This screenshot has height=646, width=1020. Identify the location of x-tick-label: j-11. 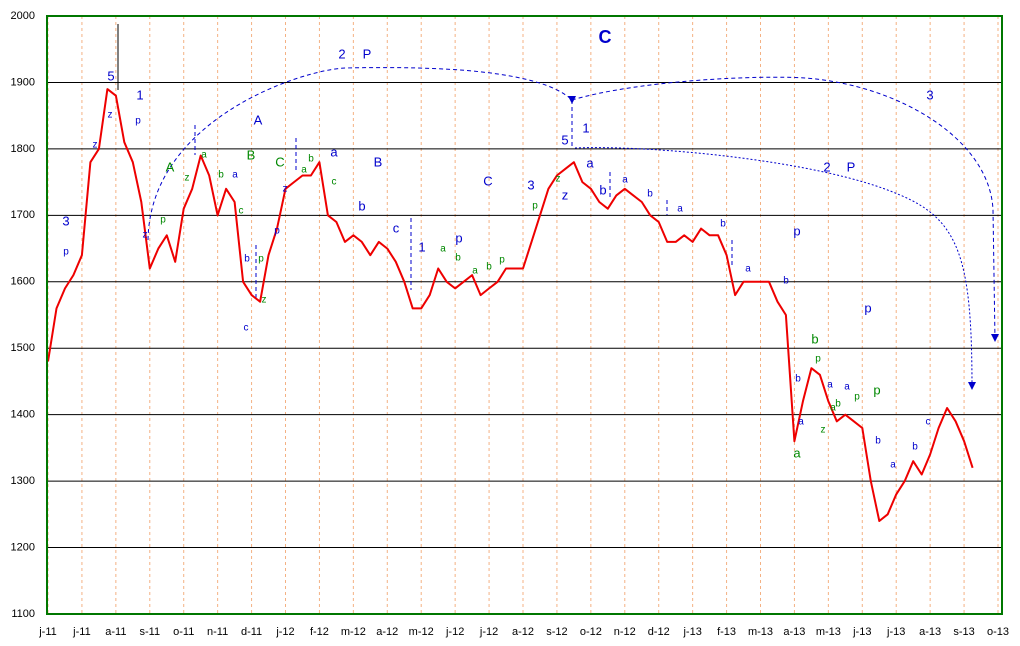
(47, 632).